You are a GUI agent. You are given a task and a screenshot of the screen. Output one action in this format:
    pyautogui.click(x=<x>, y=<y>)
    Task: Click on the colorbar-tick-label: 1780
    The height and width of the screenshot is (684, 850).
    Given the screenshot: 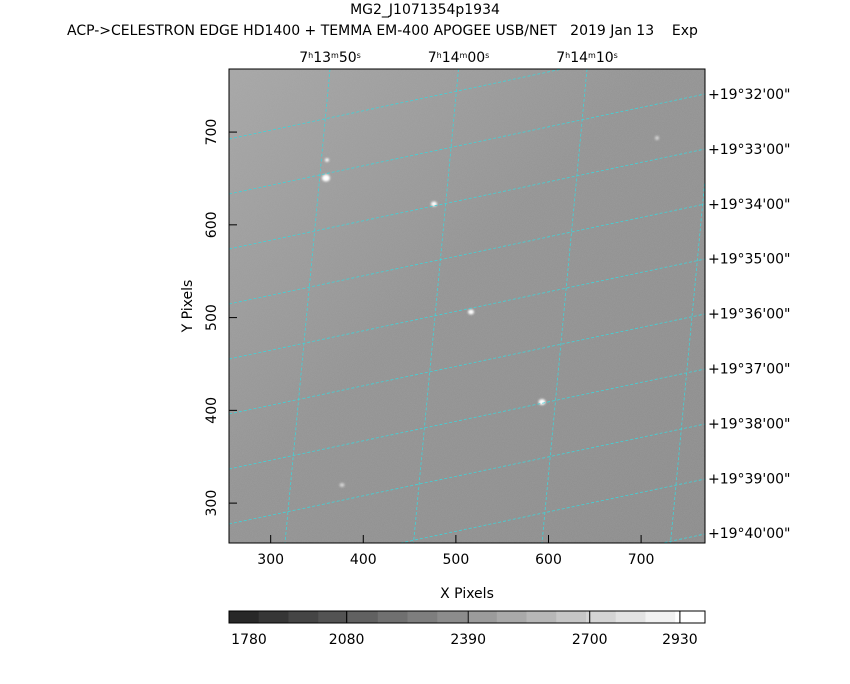 What is the action you would take?
    pyautogui.click(x=249, y=640)
    